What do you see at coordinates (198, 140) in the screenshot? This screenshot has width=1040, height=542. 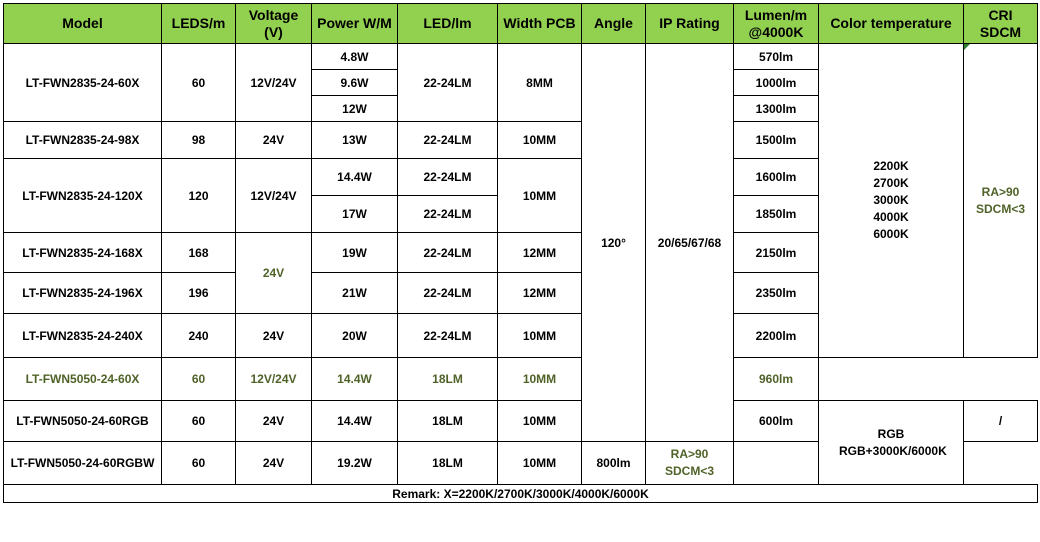 I see `leds-cell: 98` at bounding box center [198, 140].